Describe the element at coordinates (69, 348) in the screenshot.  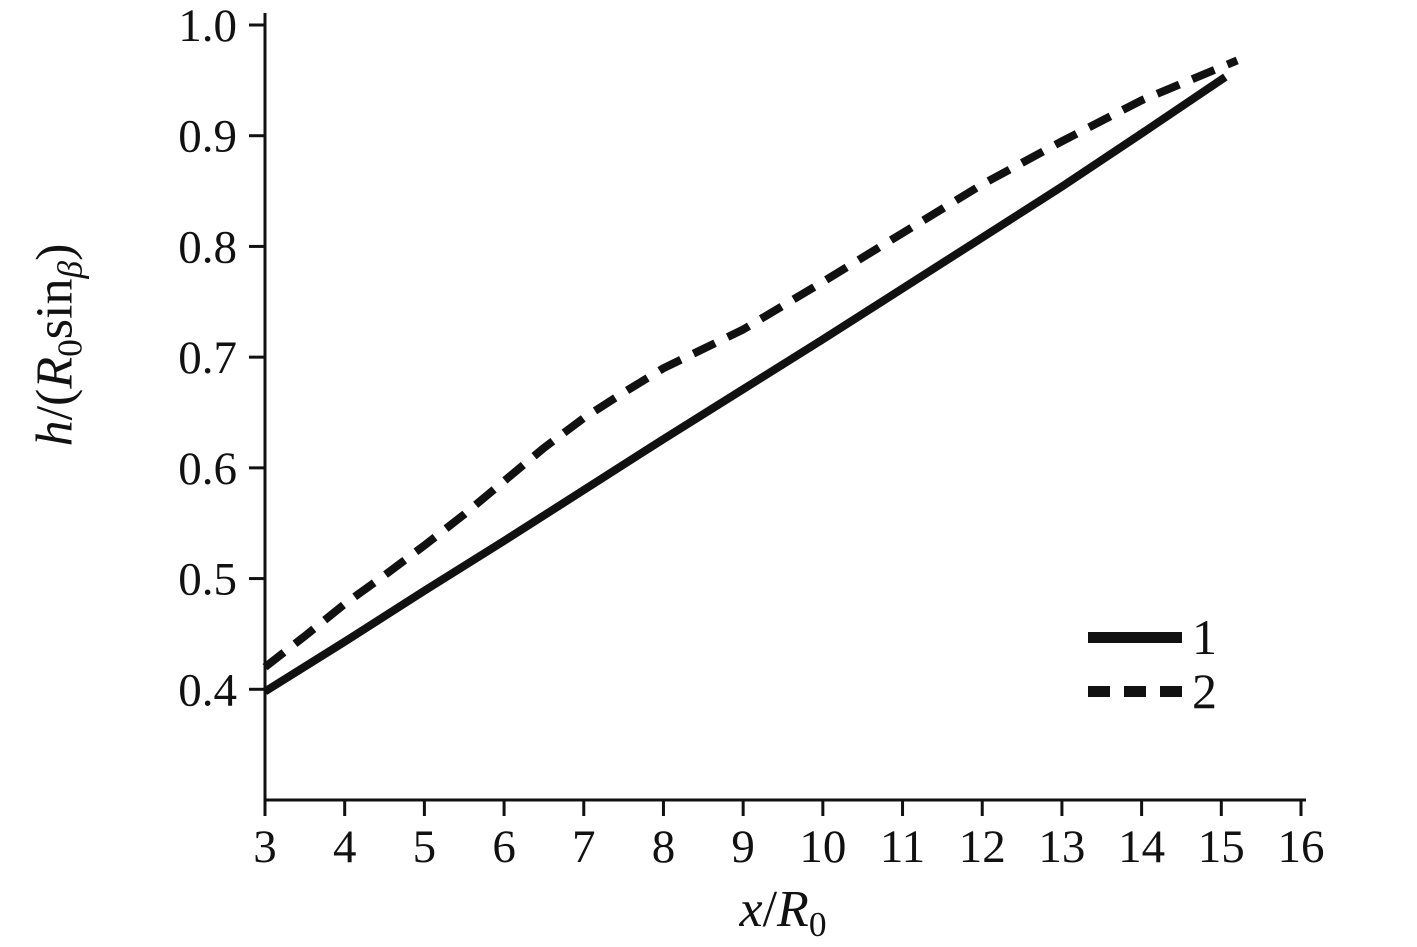
I see `y-axis-label-subscript: 0` at that location.